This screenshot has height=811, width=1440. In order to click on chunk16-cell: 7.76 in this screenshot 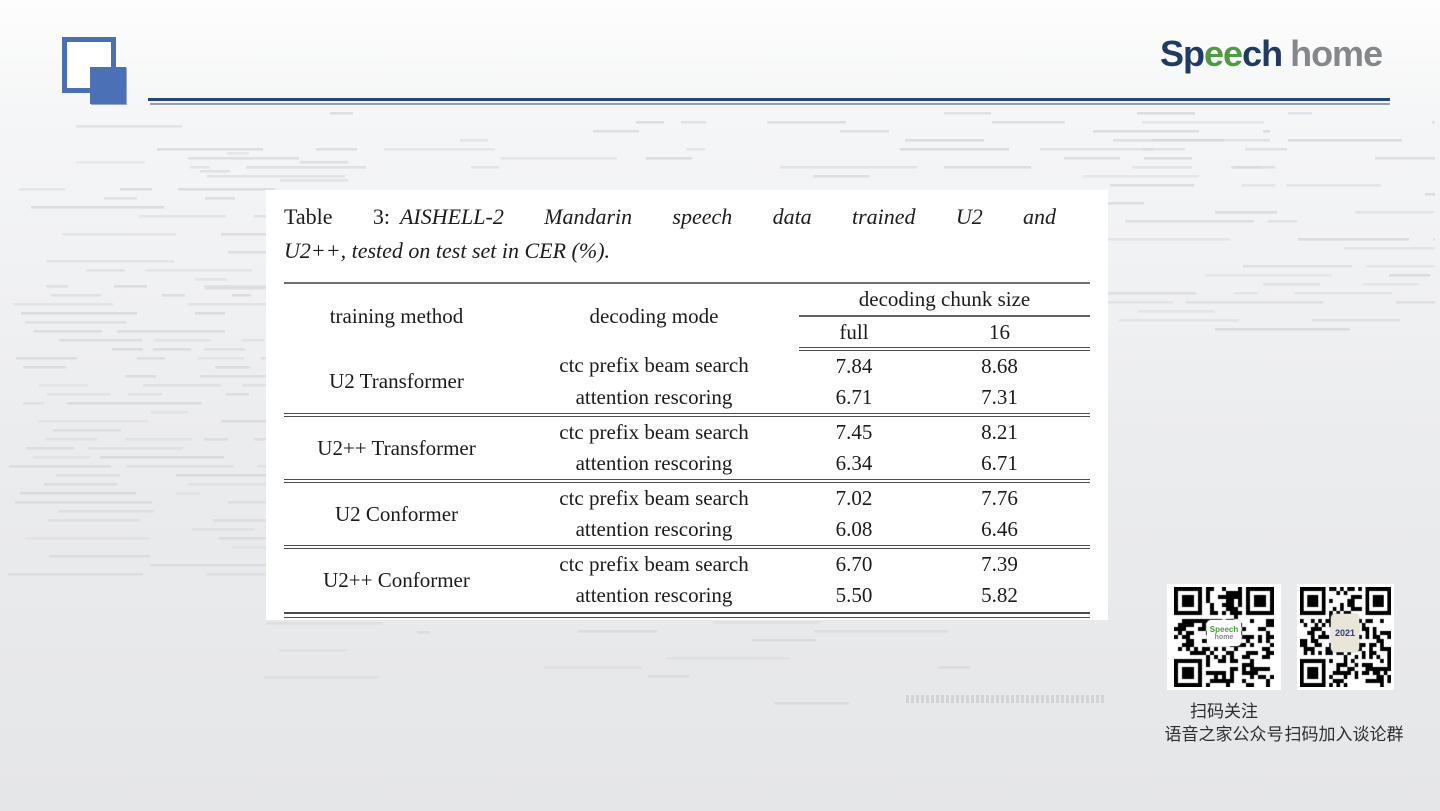, I will do `click(1000, 496)`.